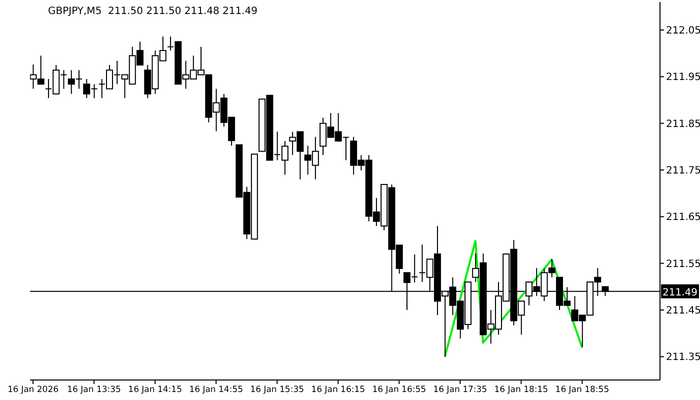 The height and width of the screenshot is (400, 700). I want to click on x-tick-label: 16 Jan 14:15, so click(155, 390).